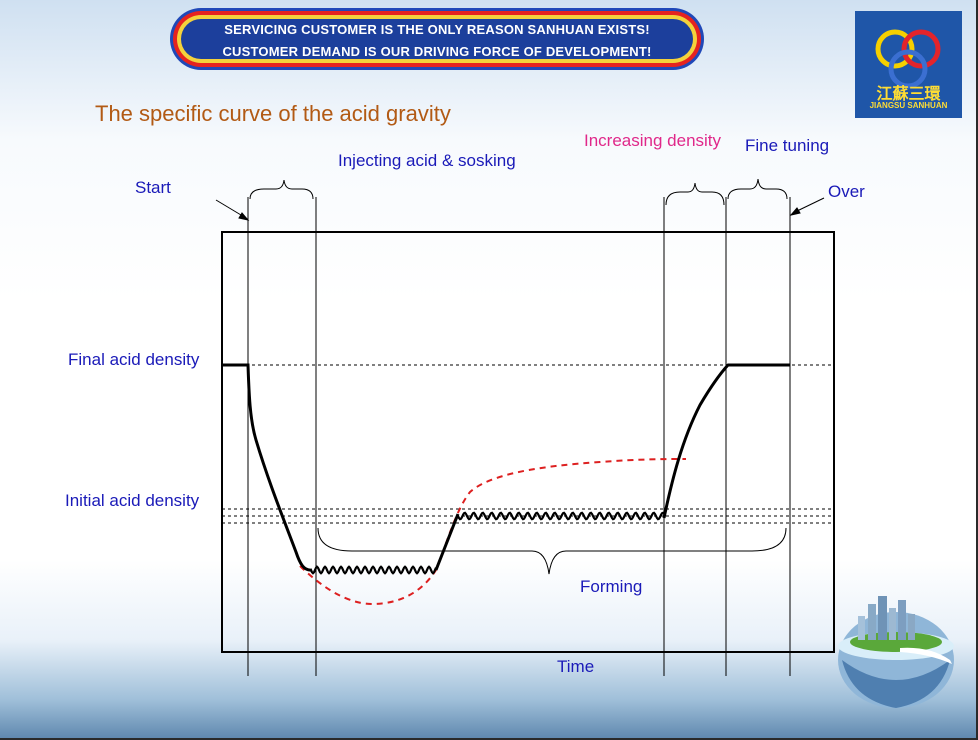  I want to click on acid-density-curve-segment, so click(612, 467).